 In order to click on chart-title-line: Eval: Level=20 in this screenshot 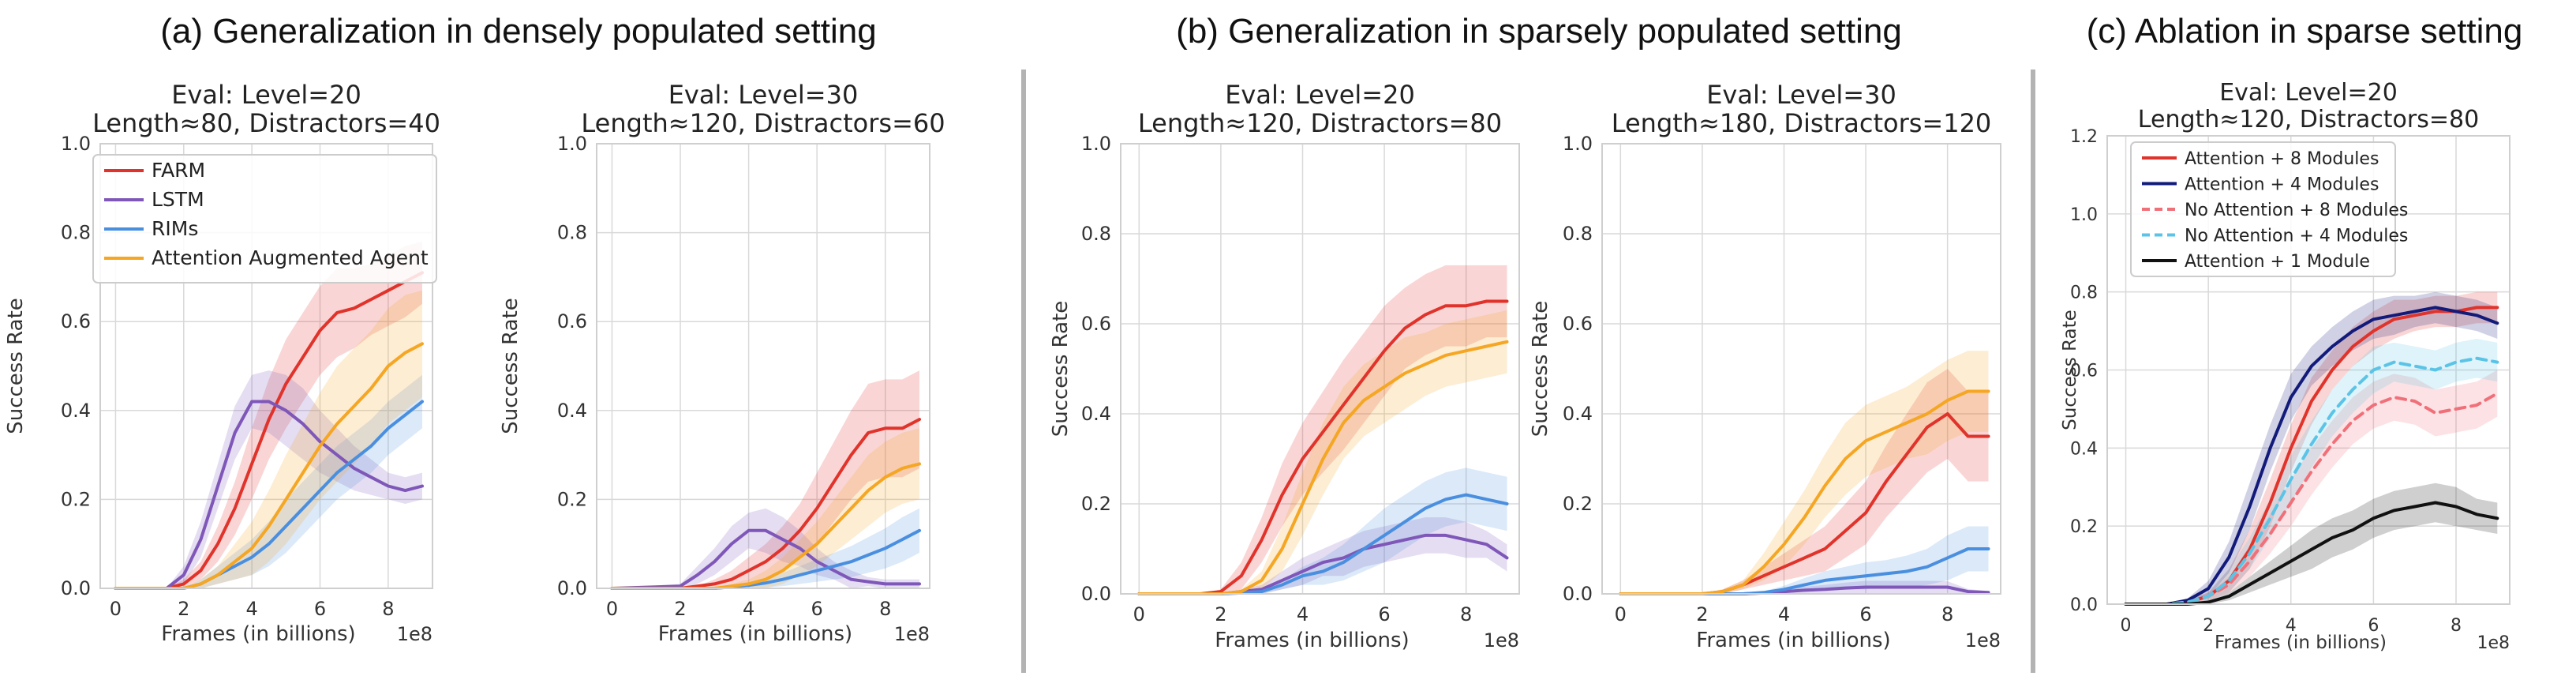, I will do `click(266, 95)`.